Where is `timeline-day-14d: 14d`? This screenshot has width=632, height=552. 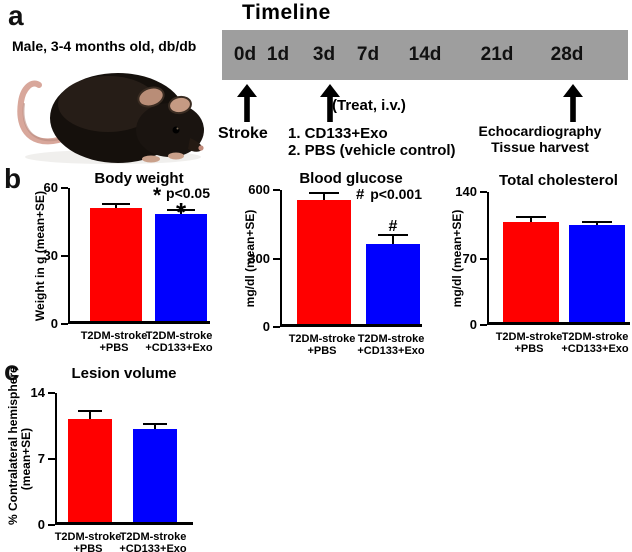 timeline-day-14d: 14d is located at coordinates (425, 54).